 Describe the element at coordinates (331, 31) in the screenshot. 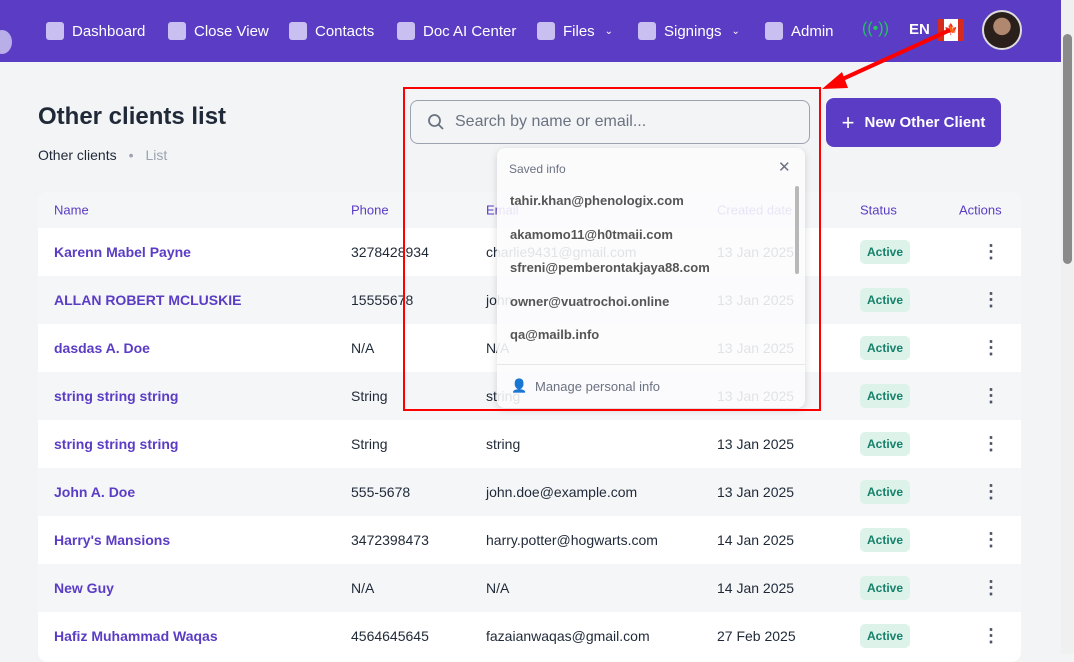

I see `nav-contacts: Contacts` at that location.